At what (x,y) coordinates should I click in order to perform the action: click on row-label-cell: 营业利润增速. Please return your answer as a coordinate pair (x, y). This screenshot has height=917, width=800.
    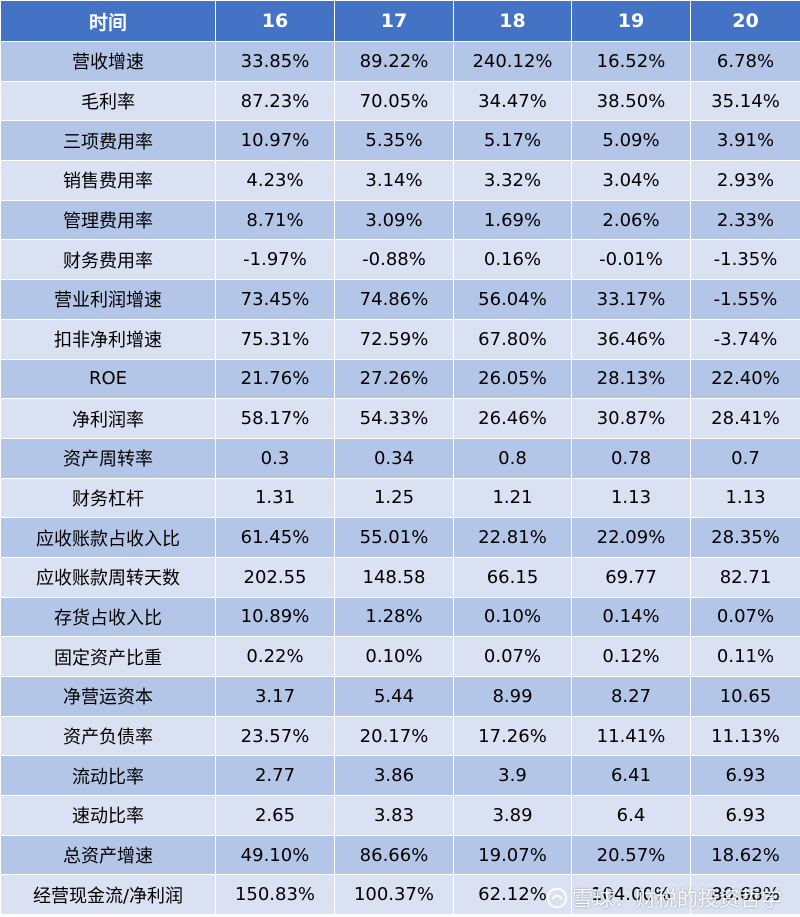
    Looking at the image, I should click on (108, 299).